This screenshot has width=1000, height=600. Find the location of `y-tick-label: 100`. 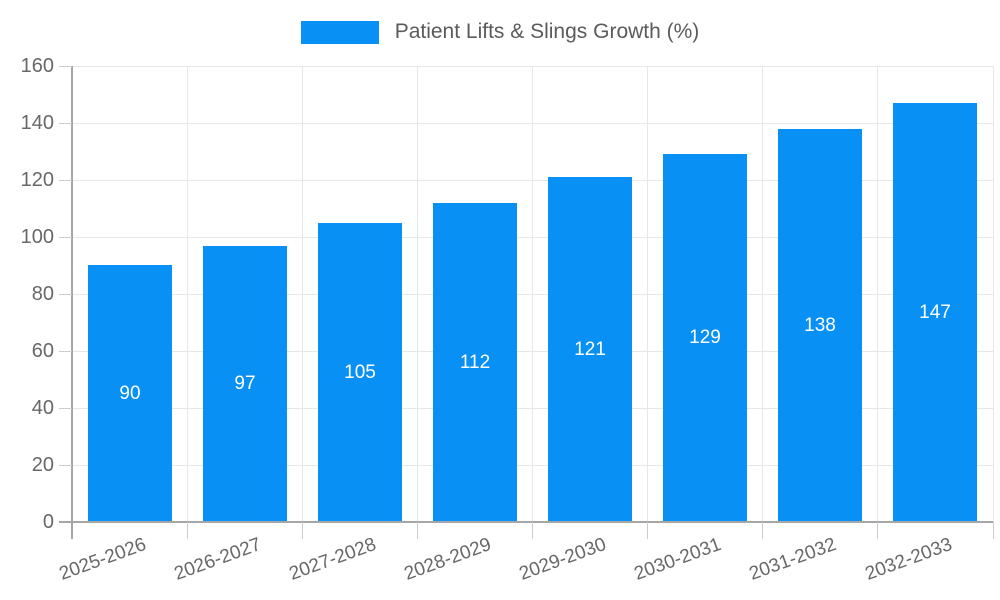

y-tick-label: 100 is located at coordinates (37, 237).